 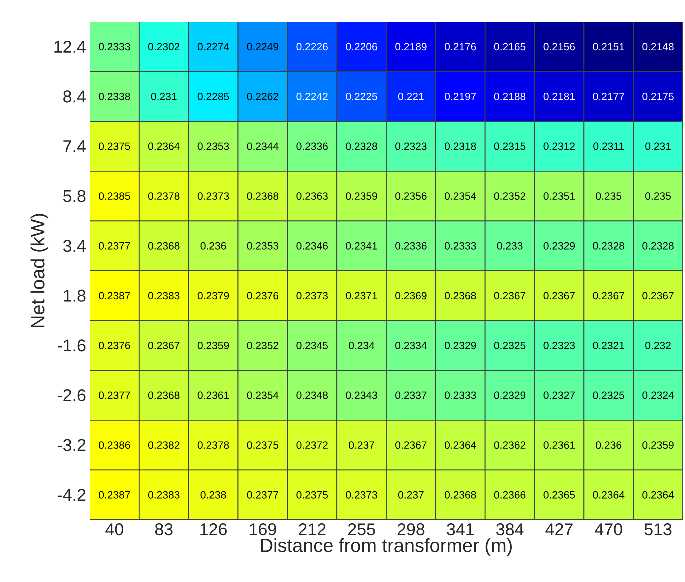 What do you see at coordinates (608, 96) in the screenshot?
I see `data-label: 0.2177` at bounding box center [608, 96].